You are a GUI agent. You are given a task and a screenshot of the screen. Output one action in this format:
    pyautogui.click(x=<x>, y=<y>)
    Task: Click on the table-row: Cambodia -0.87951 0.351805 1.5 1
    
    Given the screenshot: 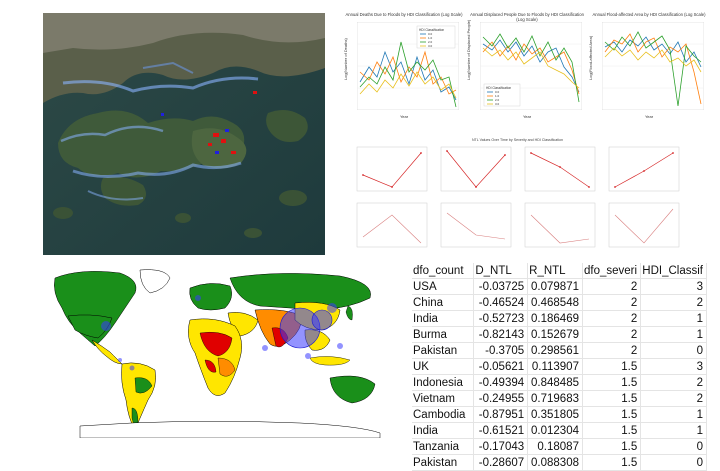 What is the action you would take?
    pyautogui.click(x=559, y=414)
    